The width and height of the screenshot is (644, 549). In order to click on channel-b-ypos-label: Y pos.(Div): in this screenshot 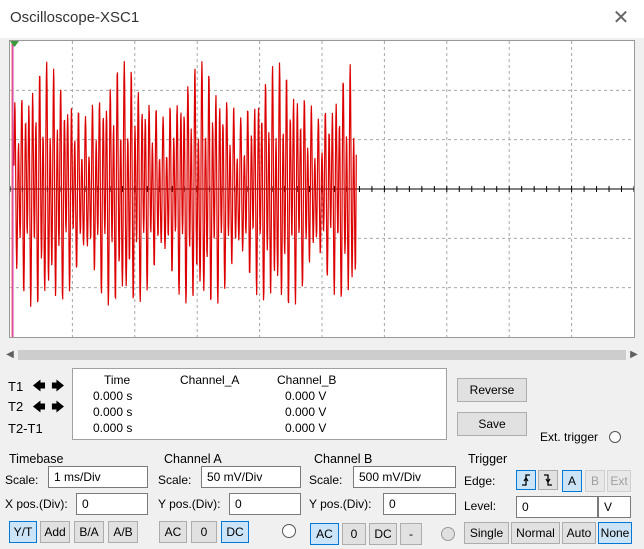, I will do `click(340, 504)`.